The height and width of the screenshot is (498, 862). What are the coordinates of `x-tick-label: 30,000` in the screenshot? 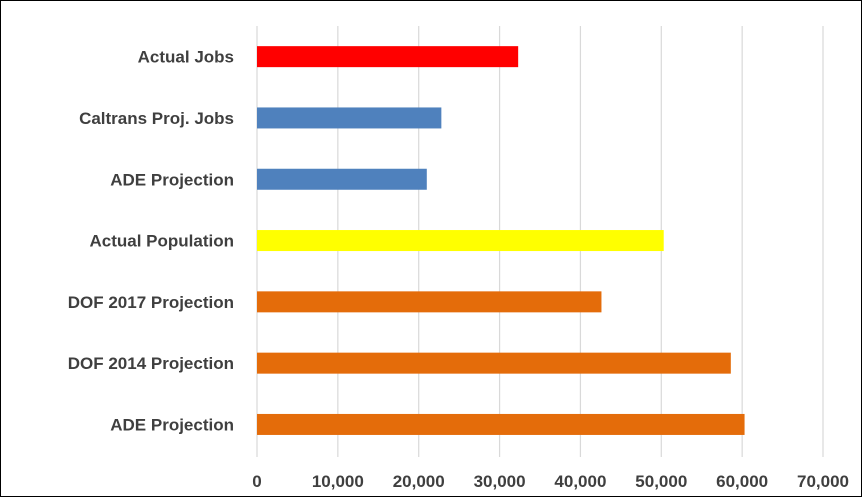 It's located at (500, 481).